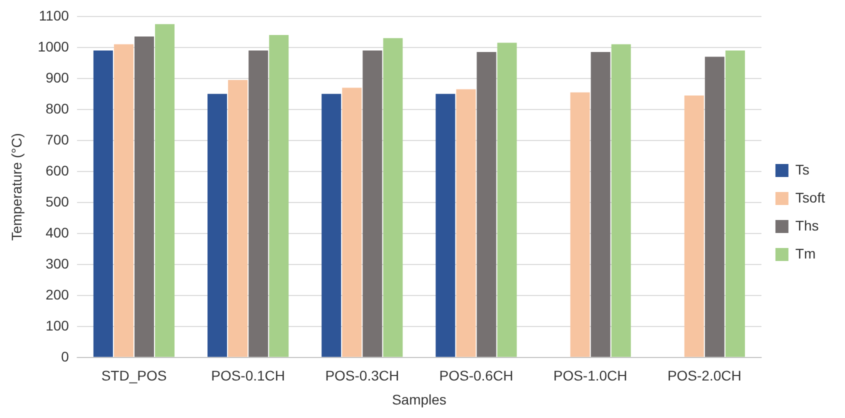 The width and height of the screenshot is (845, 418). What do you see at coordinates (807, 225) in the screenshot?
I see `legend-label: Ths` at bounding box center [807, 225].